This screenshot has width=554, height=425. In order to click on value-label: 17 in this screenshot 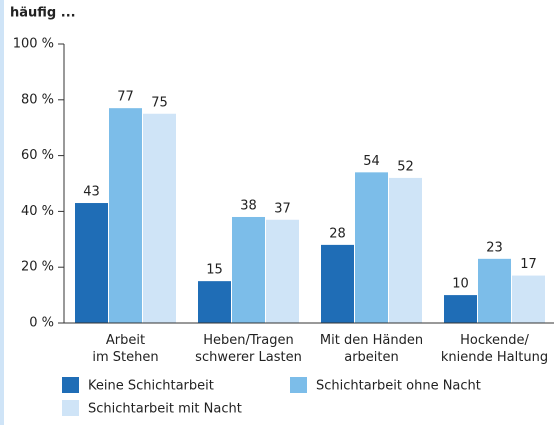, I will do `click(528, 264)`.